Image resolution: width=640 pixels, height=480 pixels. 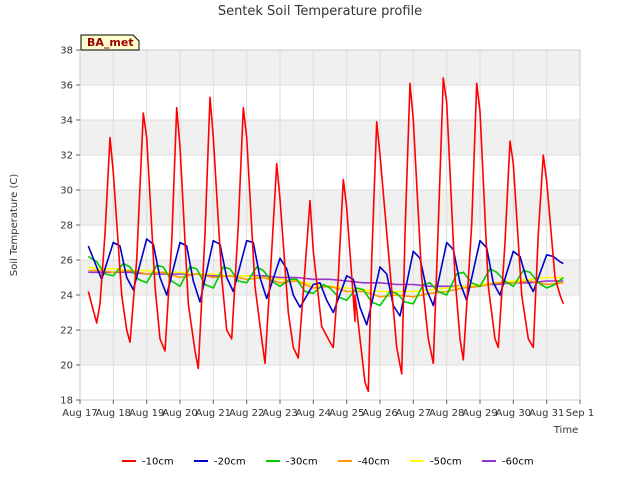 I want to click on y-tick-label: 38, so click(x=66, y=51).